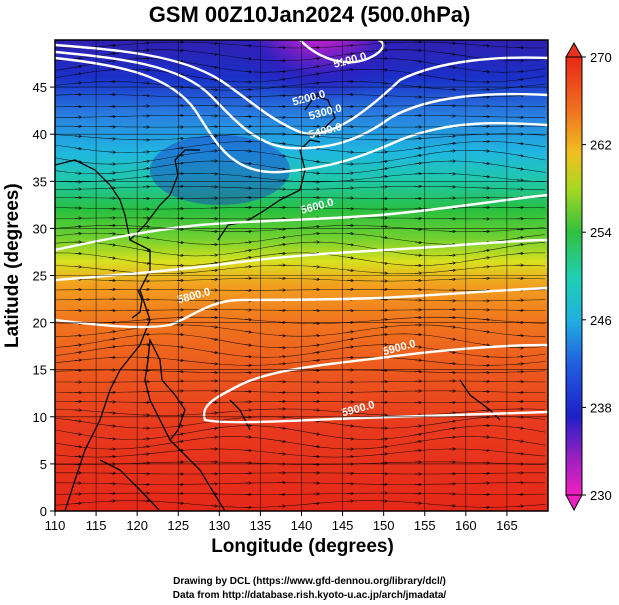  I want to click on x-tick-label-130: 130, so click(219, 525).